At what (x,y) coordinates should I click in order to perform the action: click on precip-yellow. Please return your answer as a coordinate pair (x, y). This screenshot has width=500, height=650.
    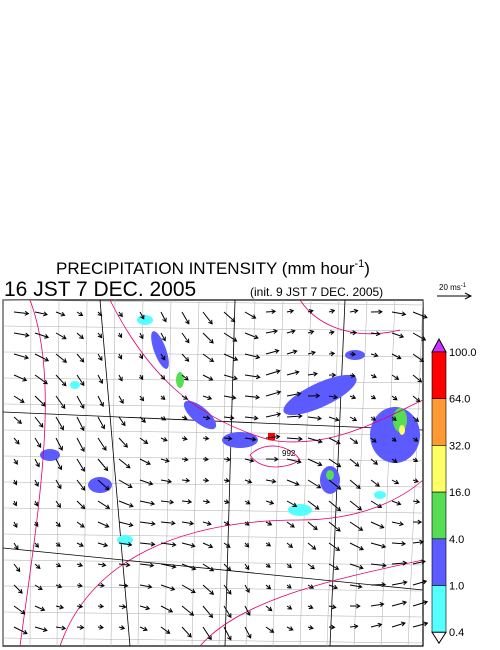
    Looking at the image, I should click on (402, 430).